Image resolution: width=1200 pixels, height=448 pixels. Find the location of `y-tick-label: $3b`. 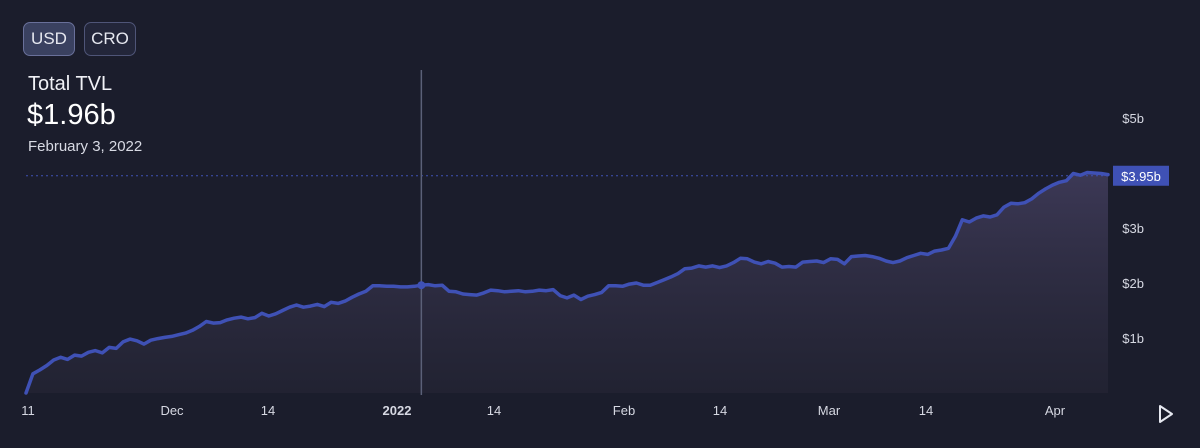

y-tick-label: $3b is located at coordinates (1133, 228).